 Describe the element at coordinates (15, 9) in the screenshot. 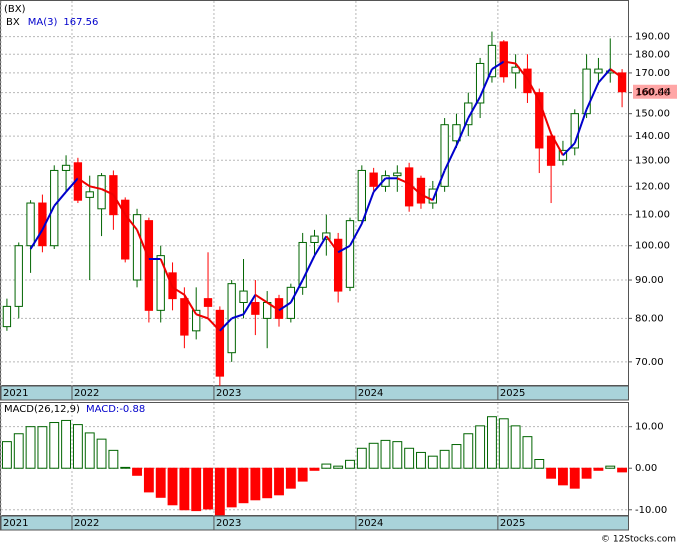

I see `title: (BX)` at that location.